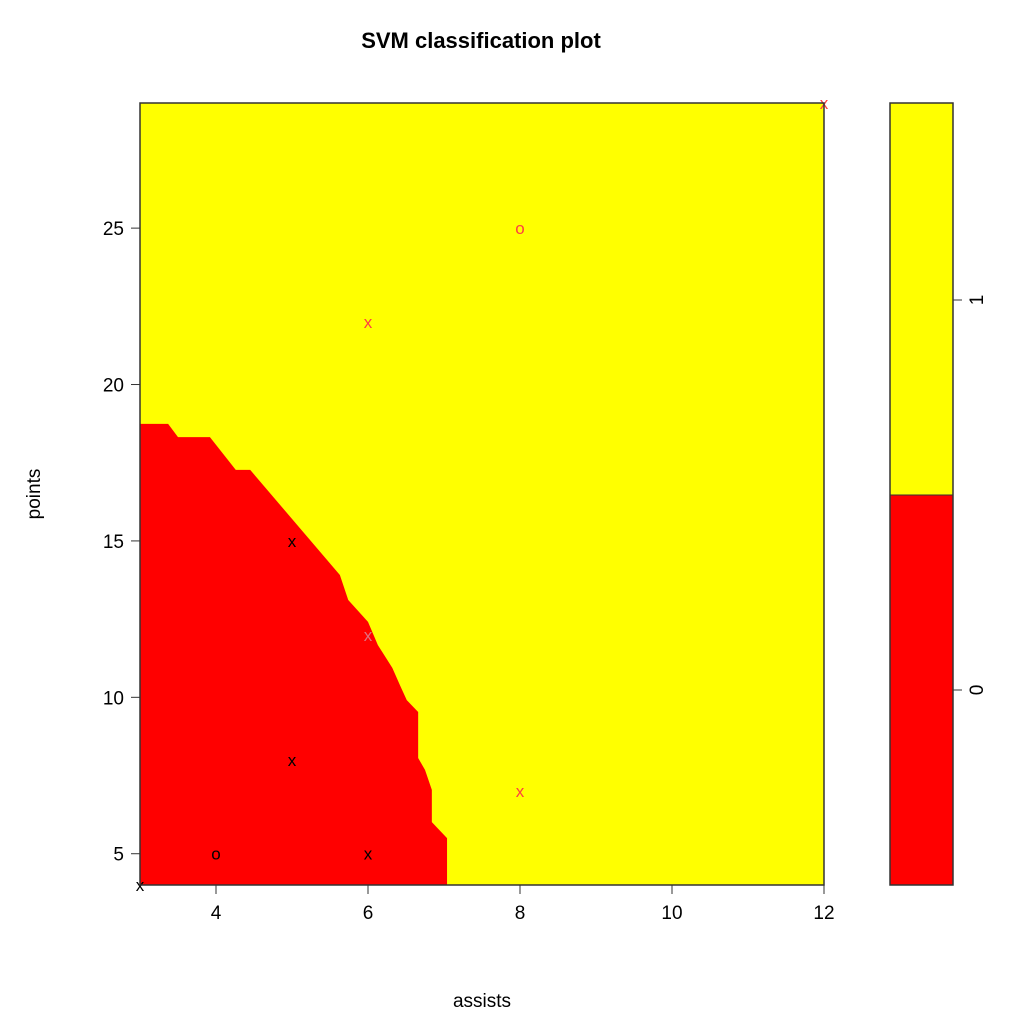  I want to click on x-tick-label: 12, so click(823, 913).